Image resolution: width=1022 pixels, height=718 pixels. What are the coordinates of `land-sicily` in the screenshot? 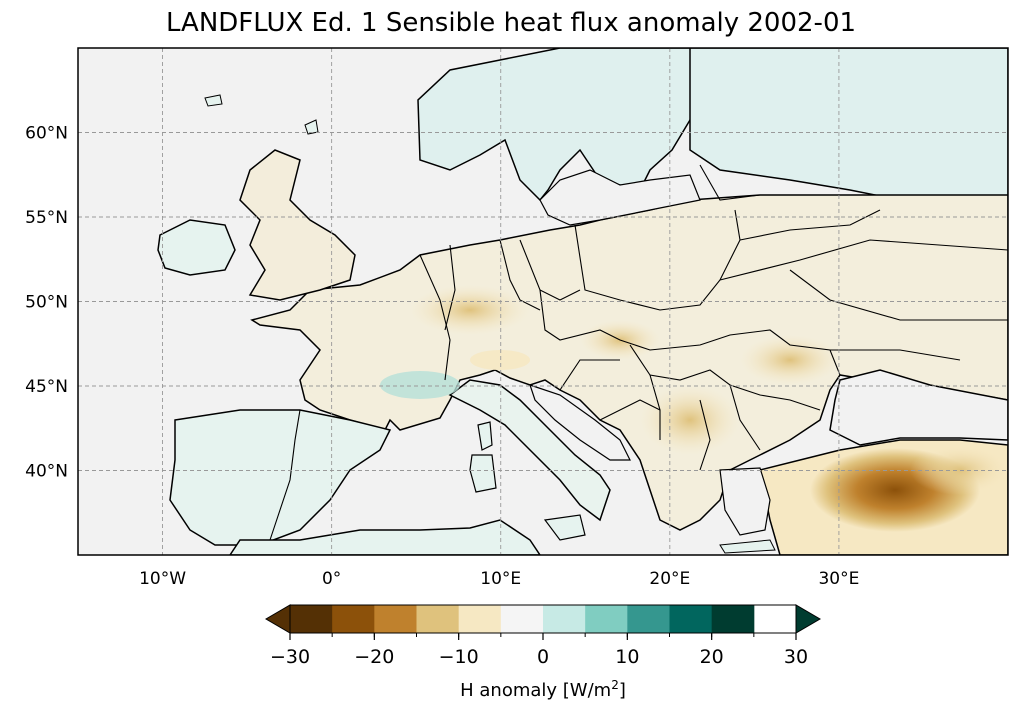 It's located at (564, 527).